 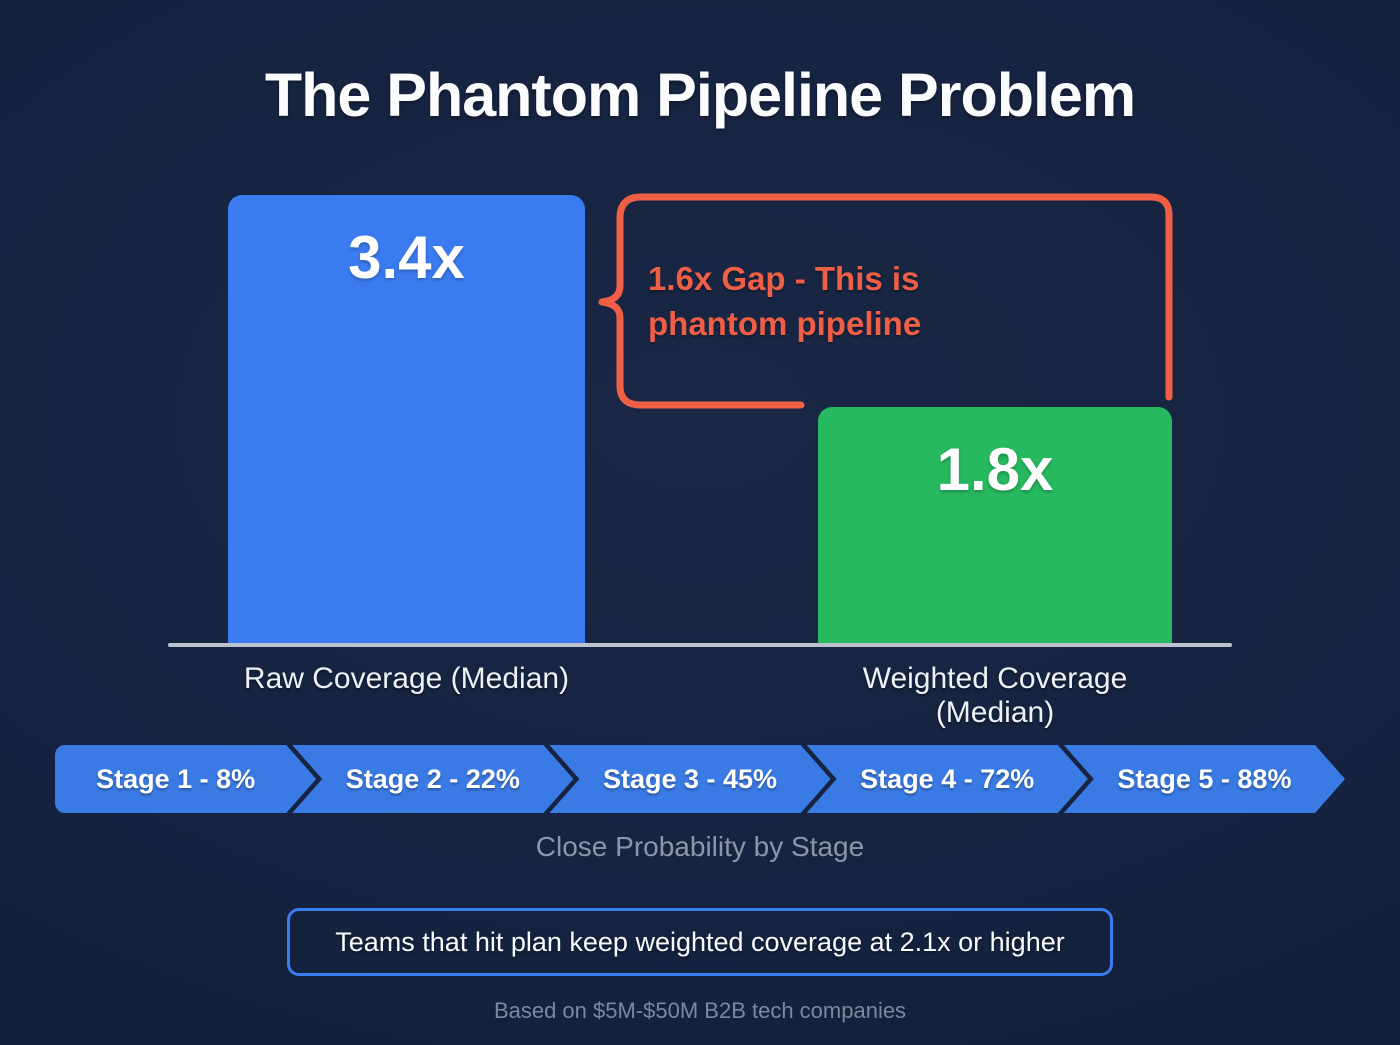 What do you see at coordinates (784, 301) in the screenshot?
I see `gap-annotation-text: 1.6x Gap - This is phantom pipeline` at bounding box center [784, 301].